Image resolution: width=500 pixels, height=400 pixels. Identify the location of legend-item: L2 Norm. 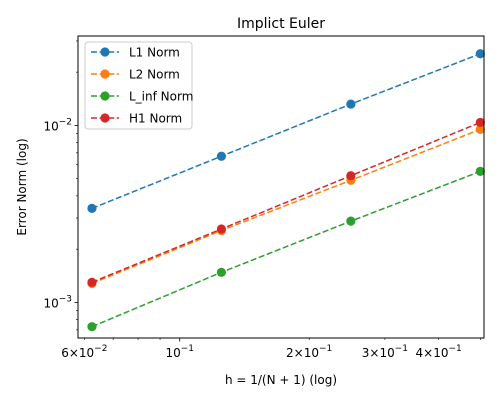
(135, 75).